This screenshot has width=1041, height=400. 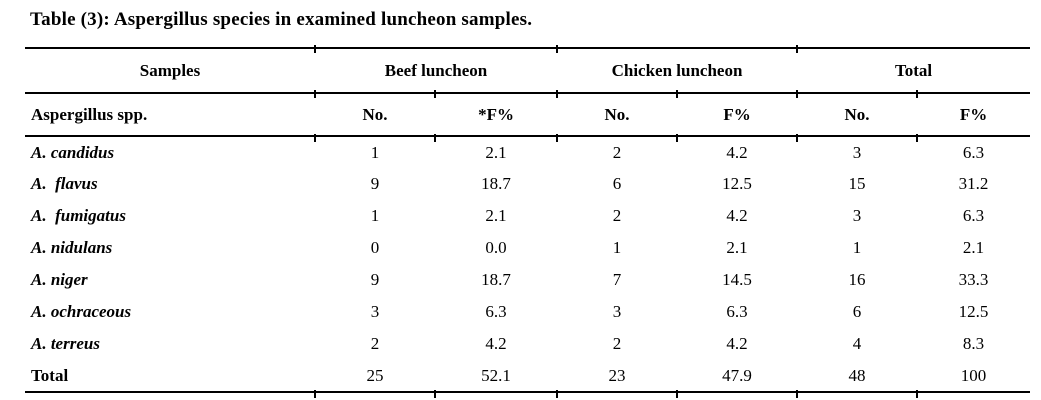 What do you see at coordinates (617, 311) in the screenshot?
I see `chicken-no-value: 3` at bounding box center [617, 311].